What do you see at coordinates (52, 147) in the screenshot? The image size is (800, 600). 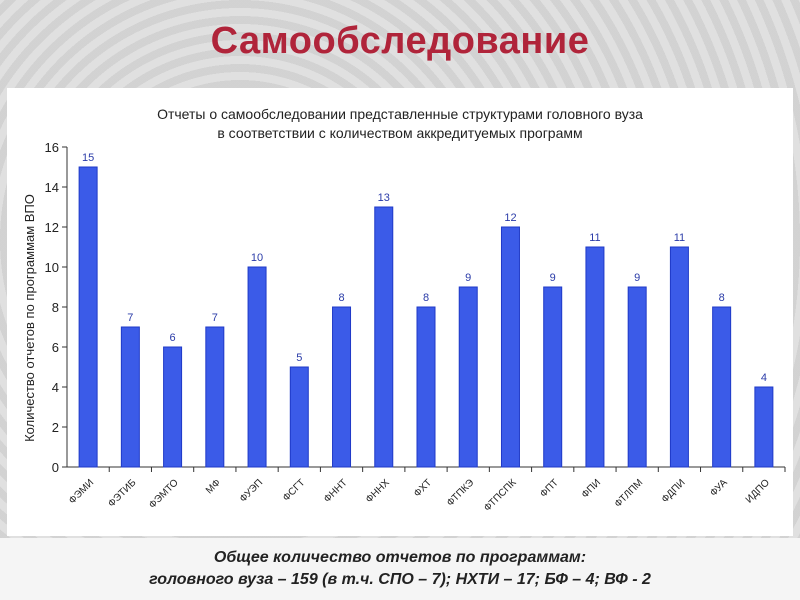 I see `y-tick-label: 16` at bounding box center [52, 147].